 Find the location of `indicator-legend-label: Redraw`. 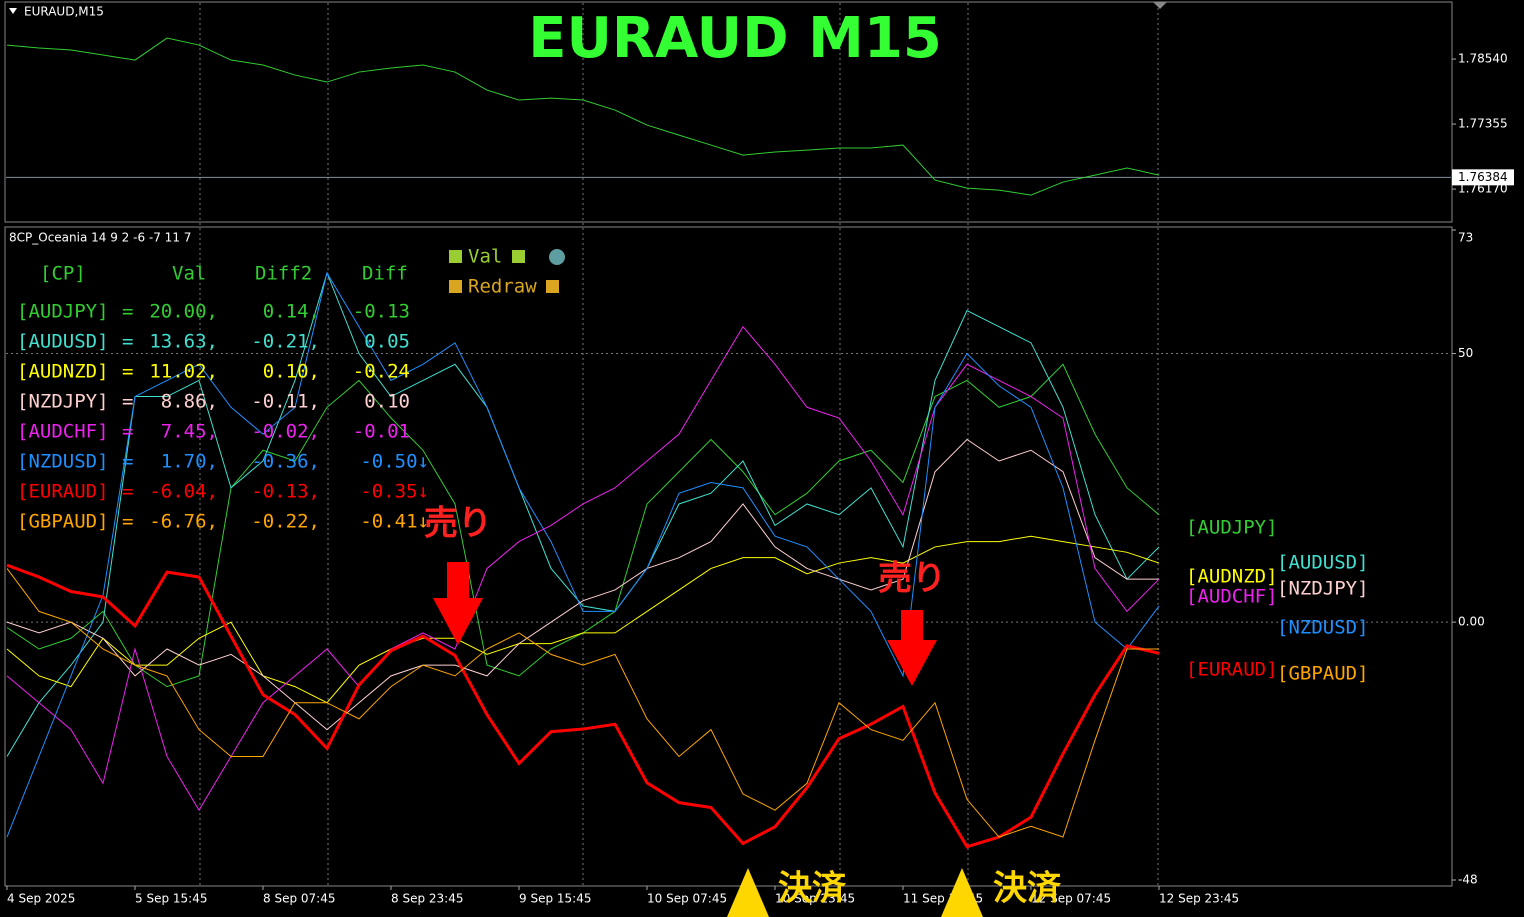

indicator-legend-label: Redraw is located at coordinates (502, 287).